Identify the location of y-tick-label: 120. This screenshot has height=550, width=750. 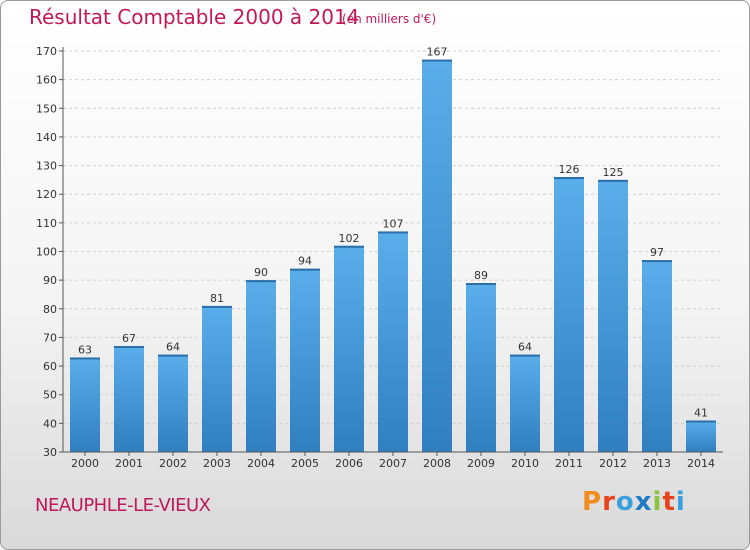
(46, 194).